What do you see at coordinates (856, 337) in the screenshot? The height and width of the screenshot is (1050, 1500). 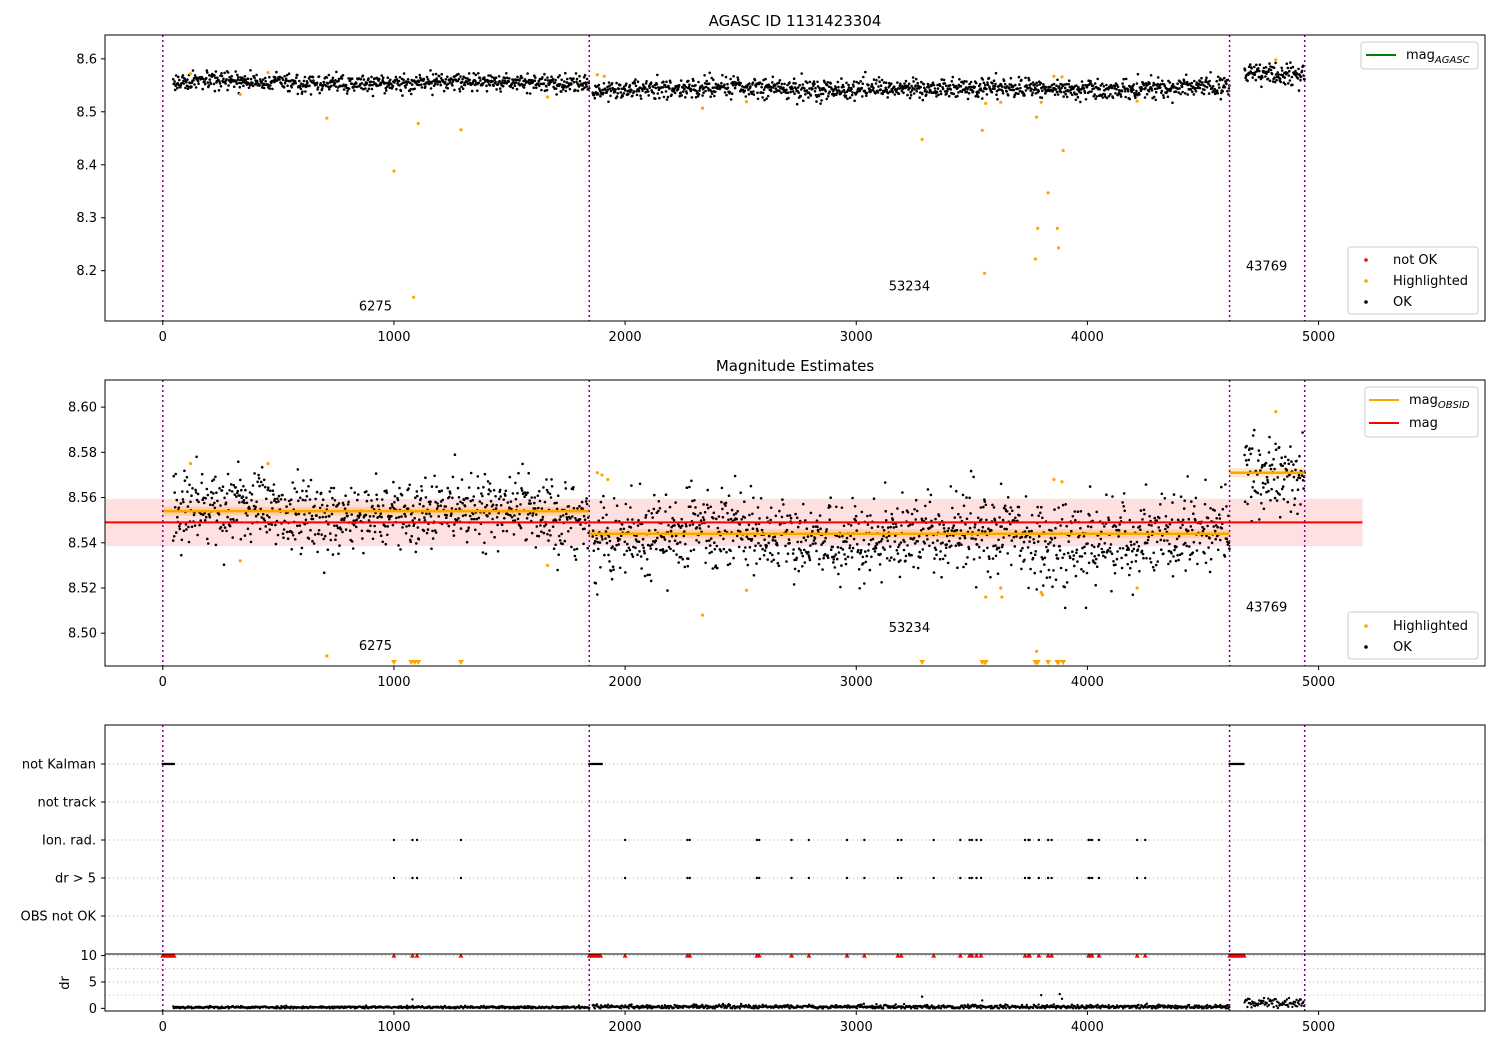 I see `x-tick-label: 3000` at bounding box center [856, 337].